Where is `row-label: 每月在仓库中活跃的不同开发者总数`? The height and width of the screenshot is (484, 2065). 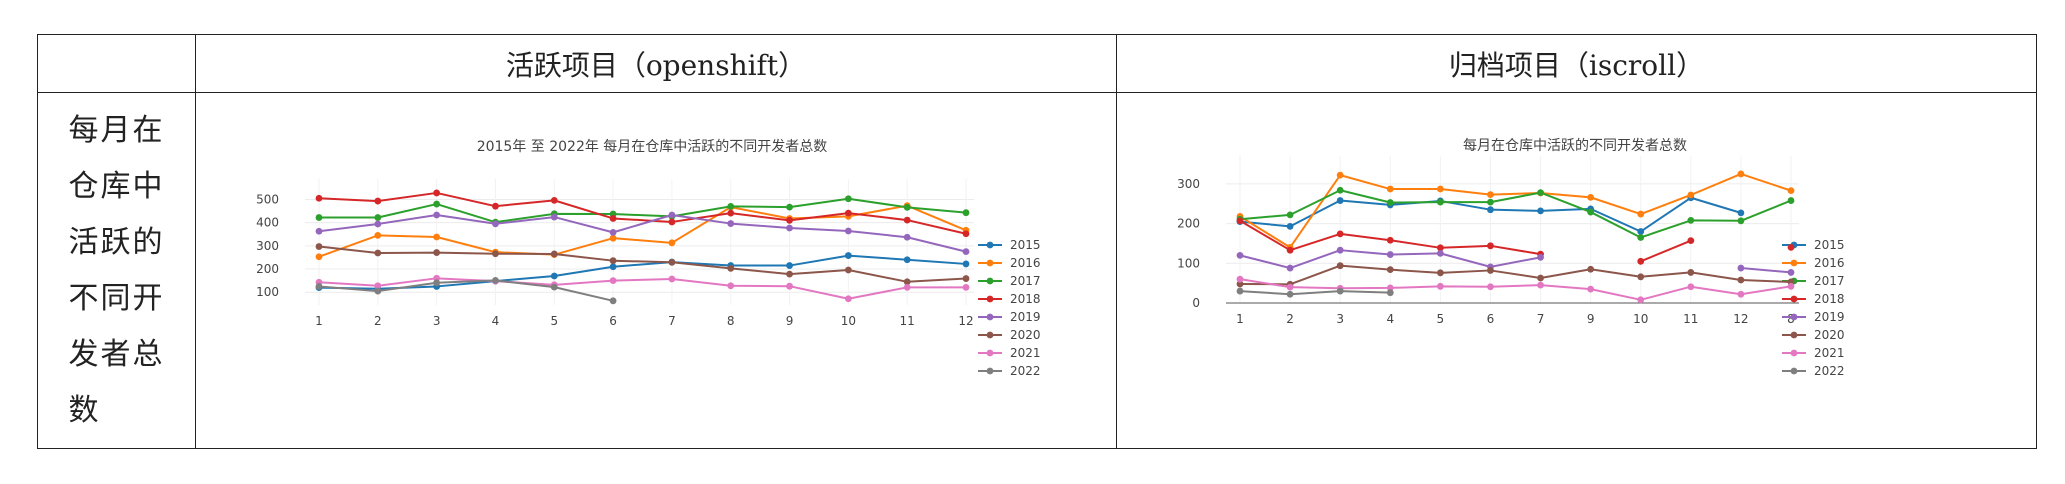 row-label: 每月在仓库中活跃的不同开发者总数 is located at coordinates (116, 270).